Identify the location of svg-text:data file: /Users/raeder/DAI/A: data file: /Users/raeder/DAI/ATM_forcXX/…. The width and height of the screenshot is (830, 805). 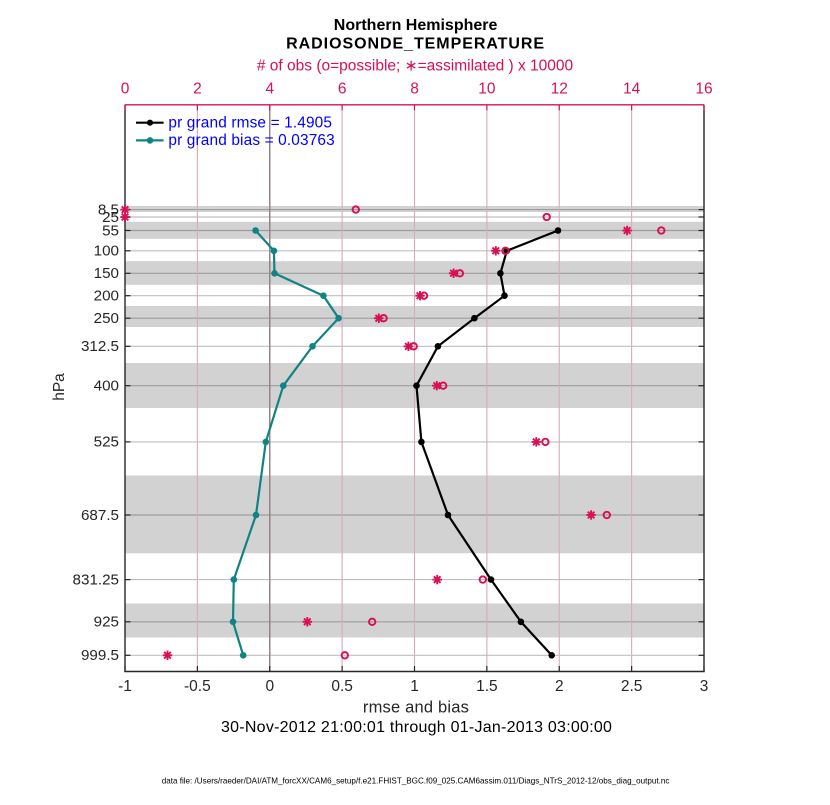
(416, 781).